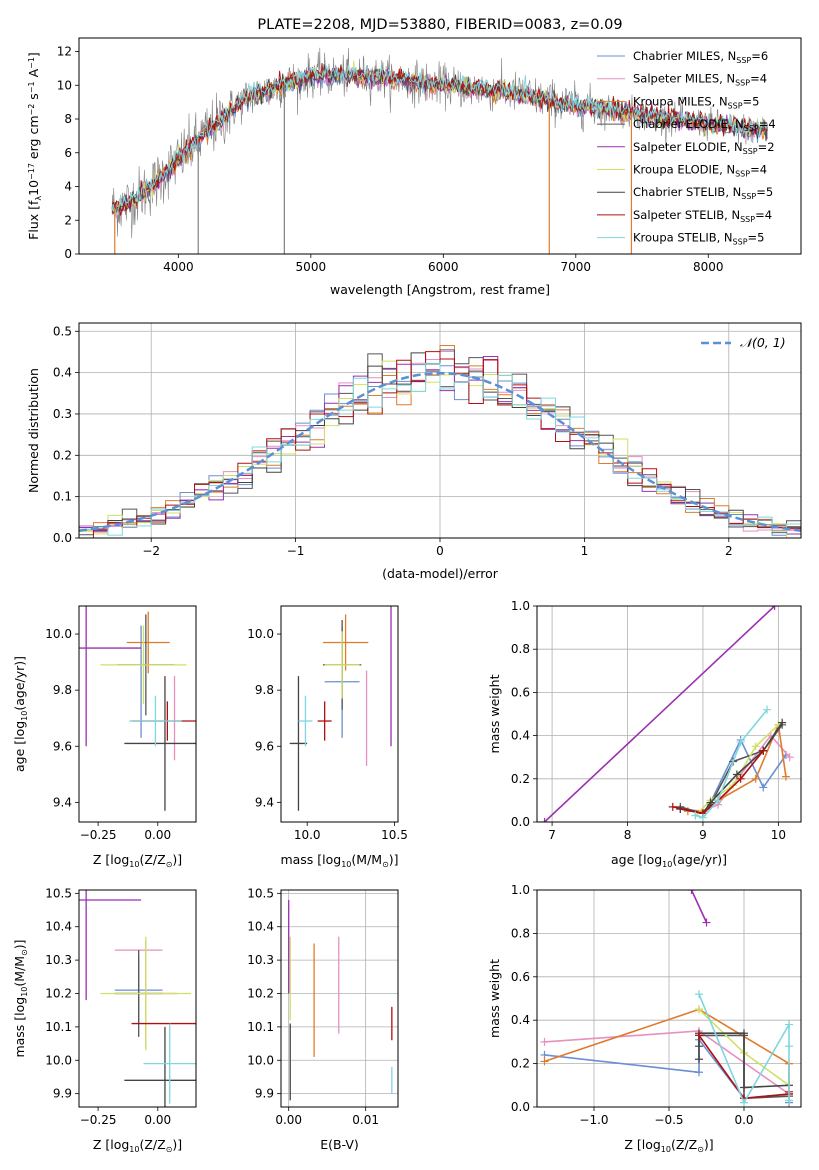 The image size is (819, 1170). I want to click on x-axis-label: E(B-V), so click(339, 1144).